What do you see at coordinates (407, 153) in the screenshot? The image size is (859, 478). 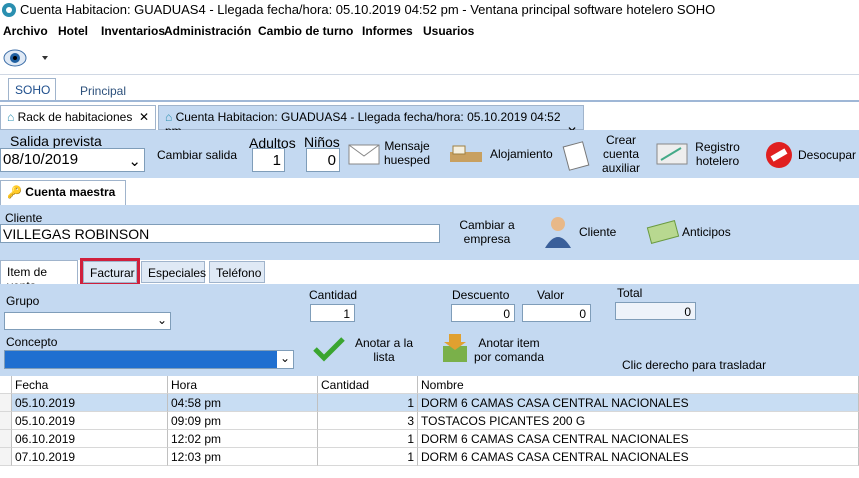 I see `button: Mensaje huesped` at bounding box center [407, 153].